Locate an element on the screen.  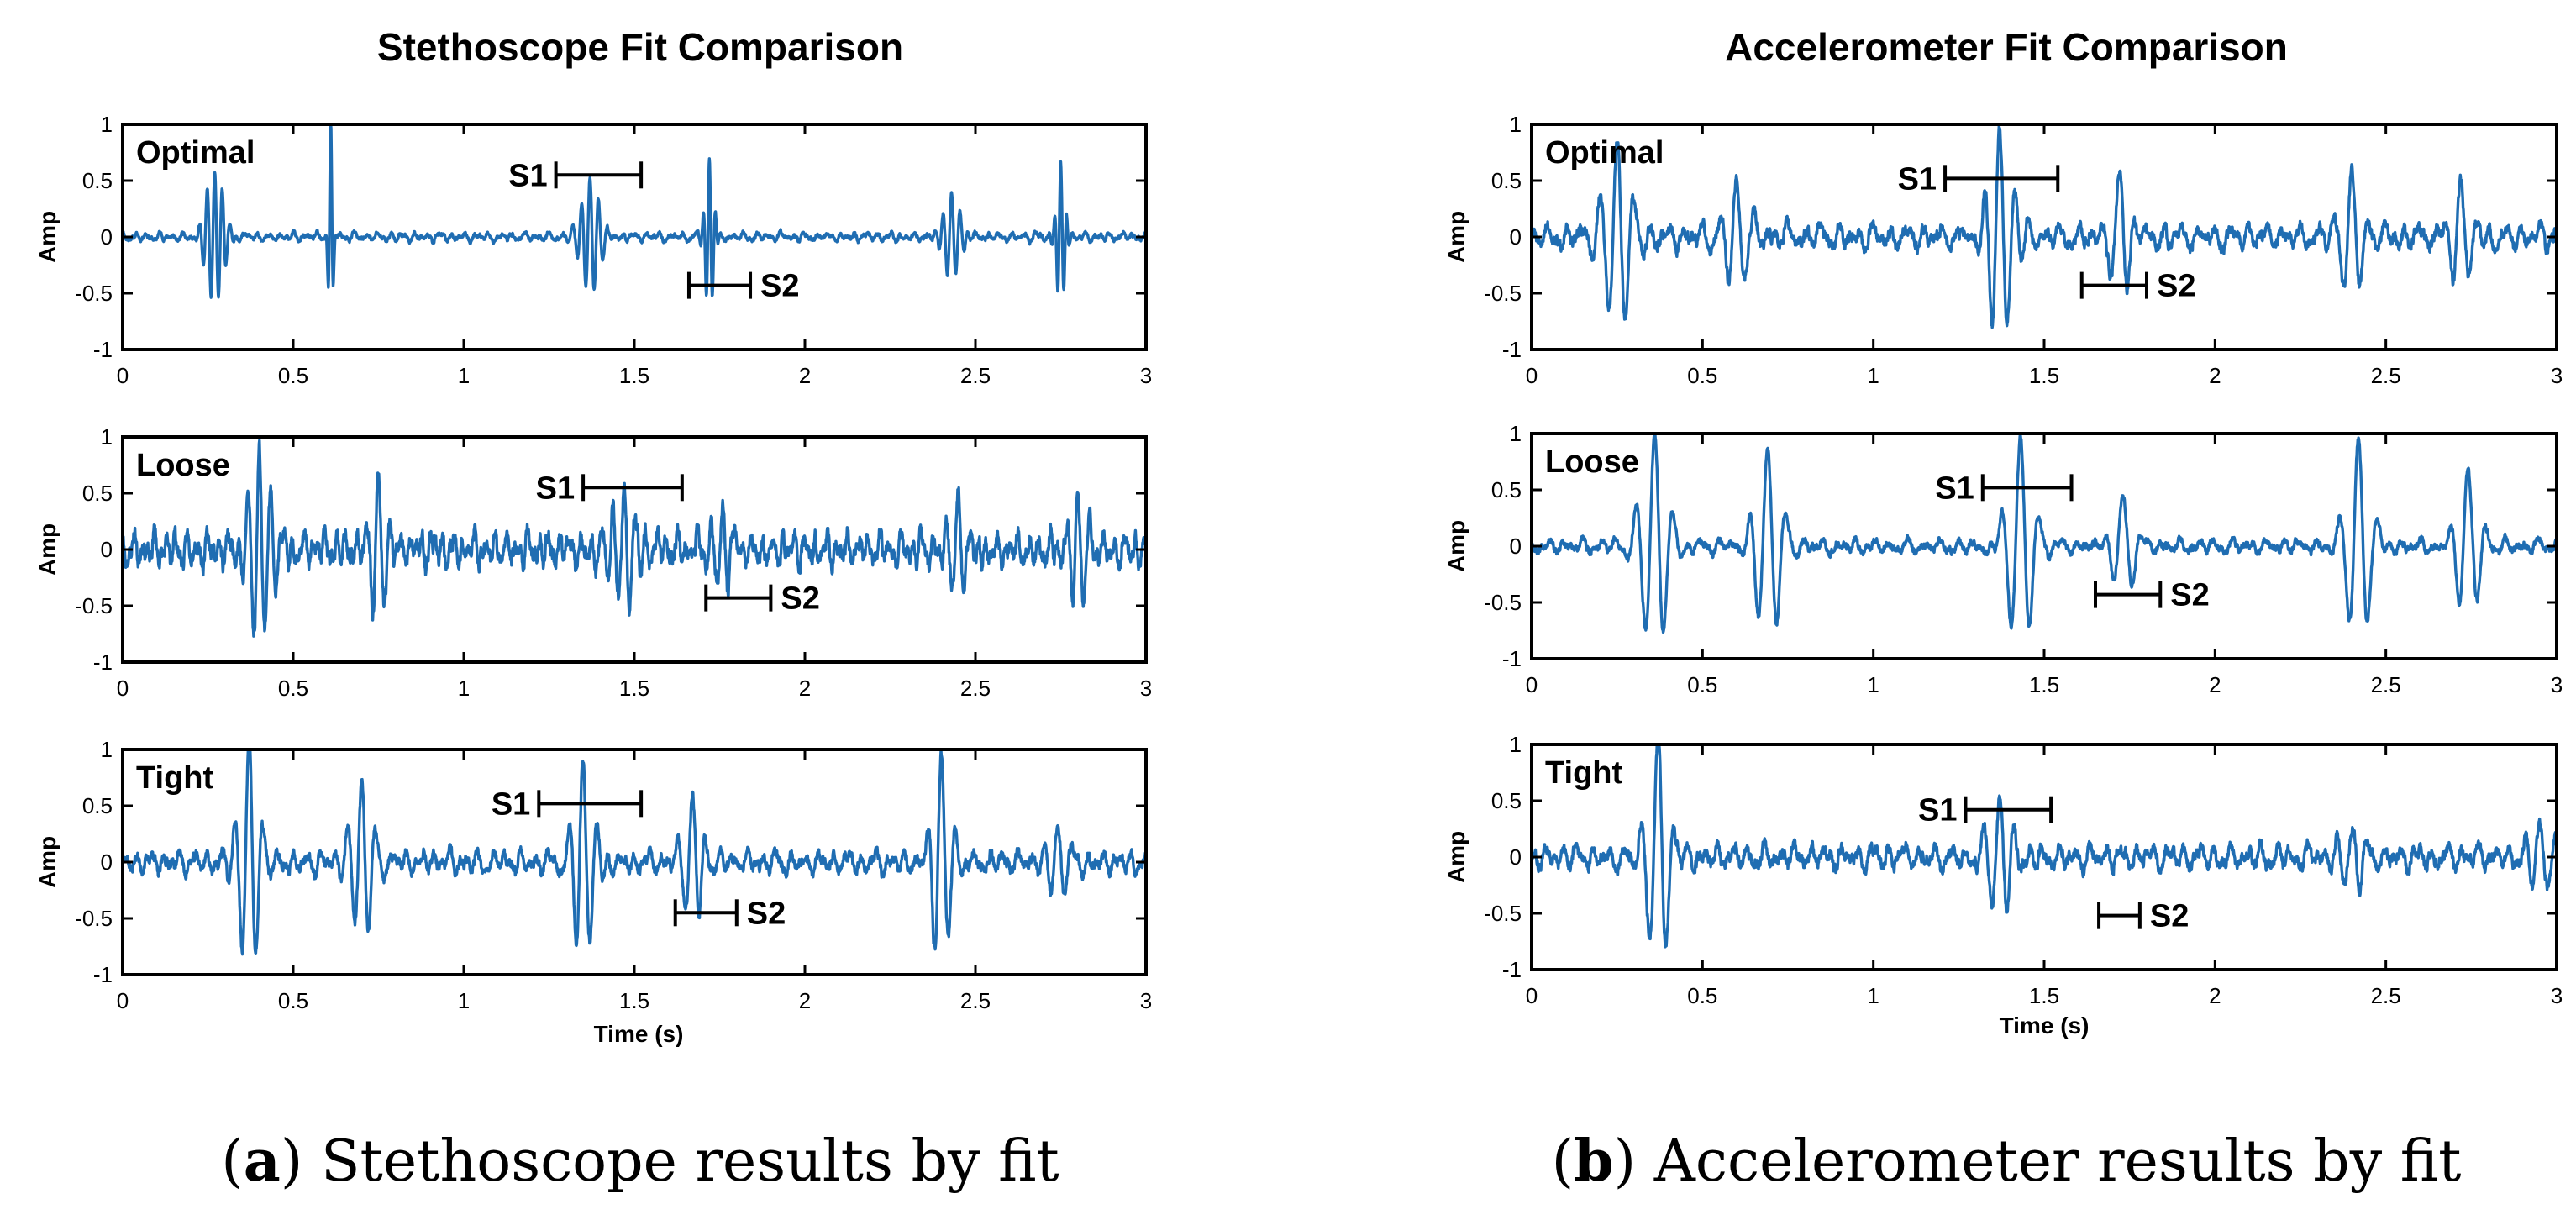
panel-label: Optimal is located at coordinates (1604, 153).